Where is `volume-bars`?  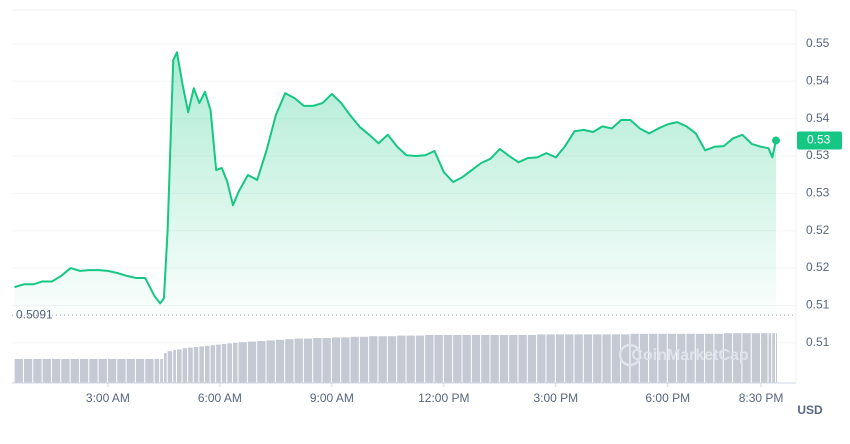
volume-bars is located at coordinates (395, 358).